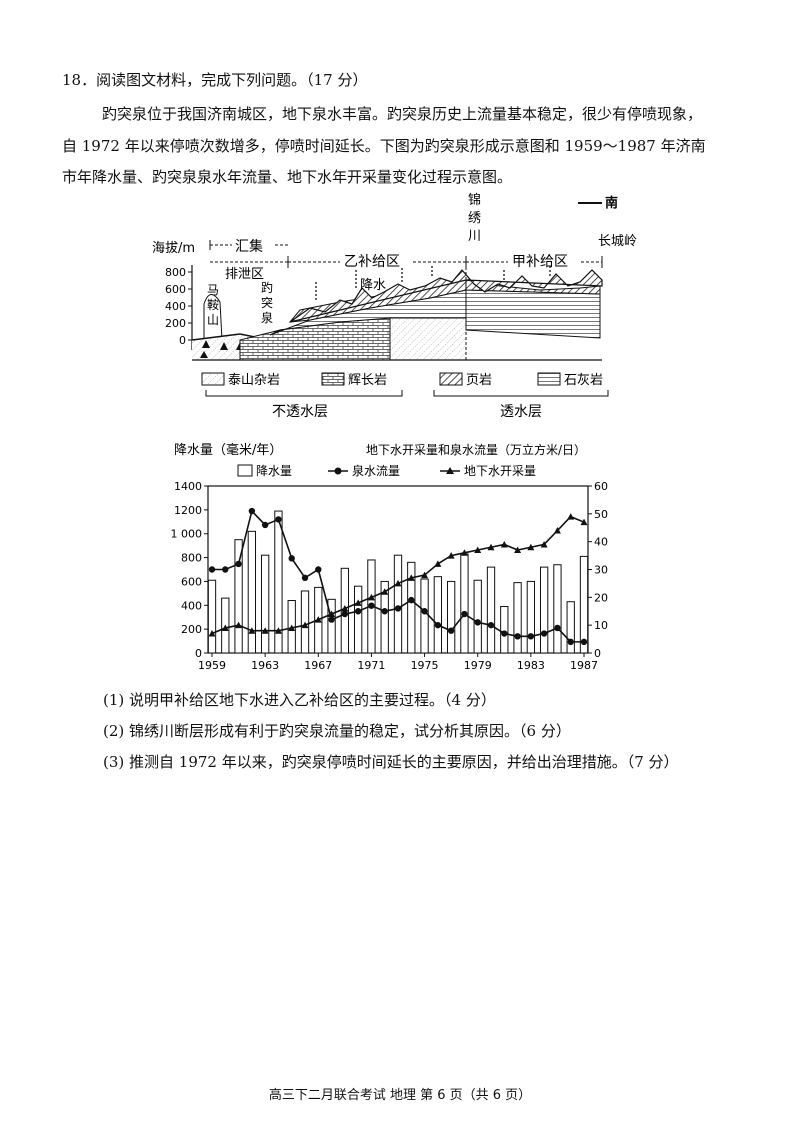 Image resolution: width=800 pixels, height=1130 pixels. I want to click on mashan-char-3: 山, so click(213, 320).